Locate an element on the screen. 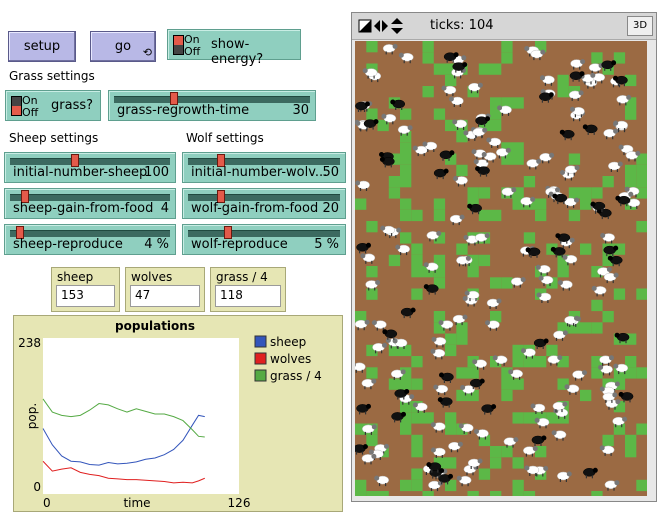  slider-name: initial-number-sheep is located at coordinates (80, 172).